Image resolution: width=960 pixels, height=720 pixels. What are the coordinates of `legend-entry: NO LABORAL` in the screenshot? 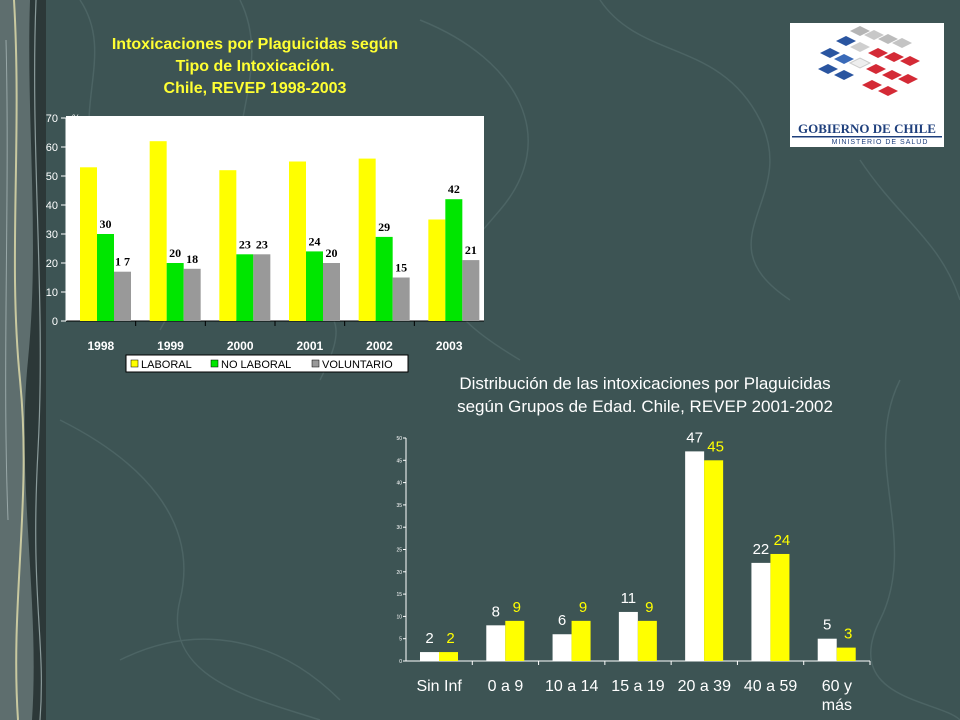 It's located at (256, 365).